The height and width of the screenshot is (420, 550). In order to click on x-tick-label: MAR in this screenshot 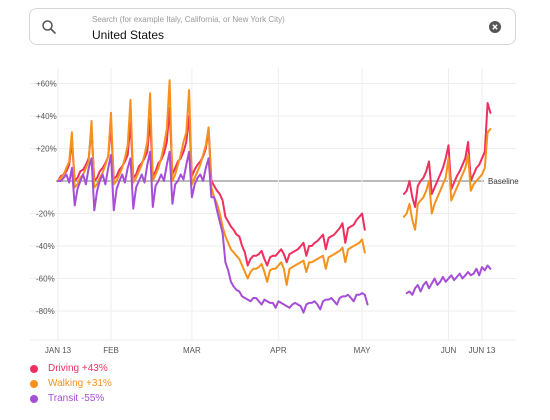, I will do `click(192, 350)`.